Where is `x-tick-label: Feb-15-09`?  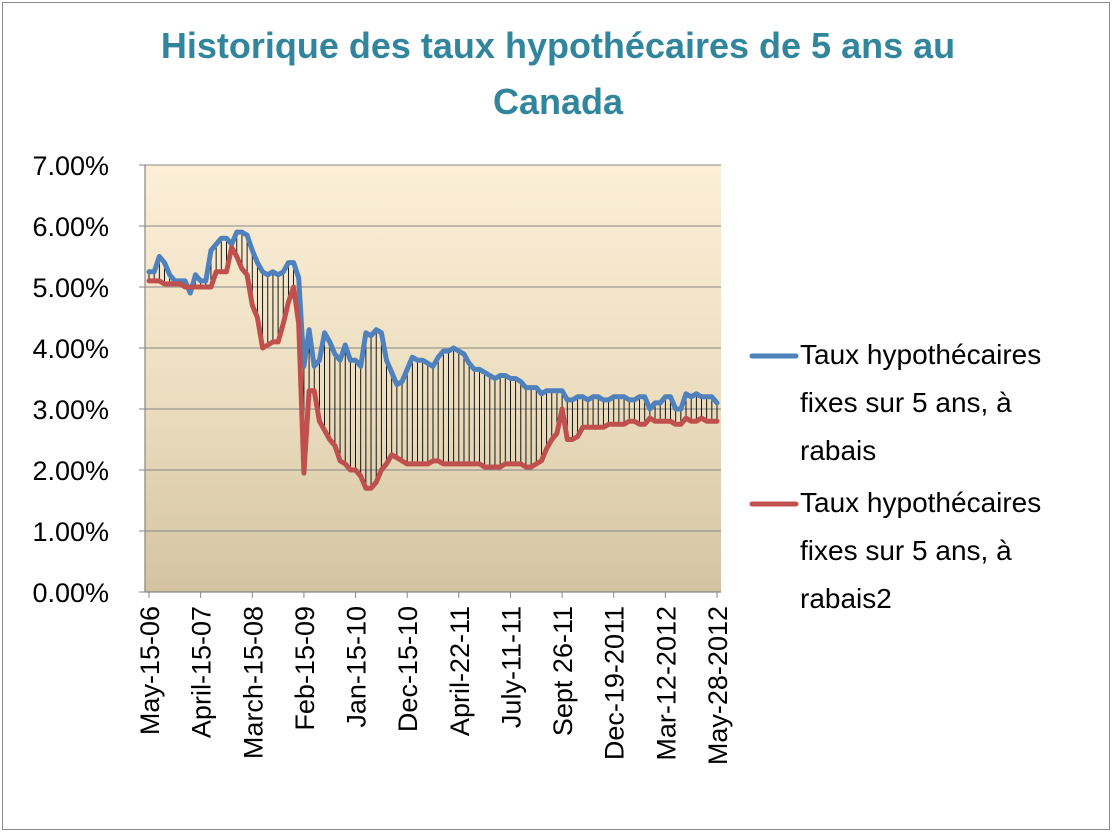
x-tick-label: Feb-15-09 is located at coordinates (305, 668).